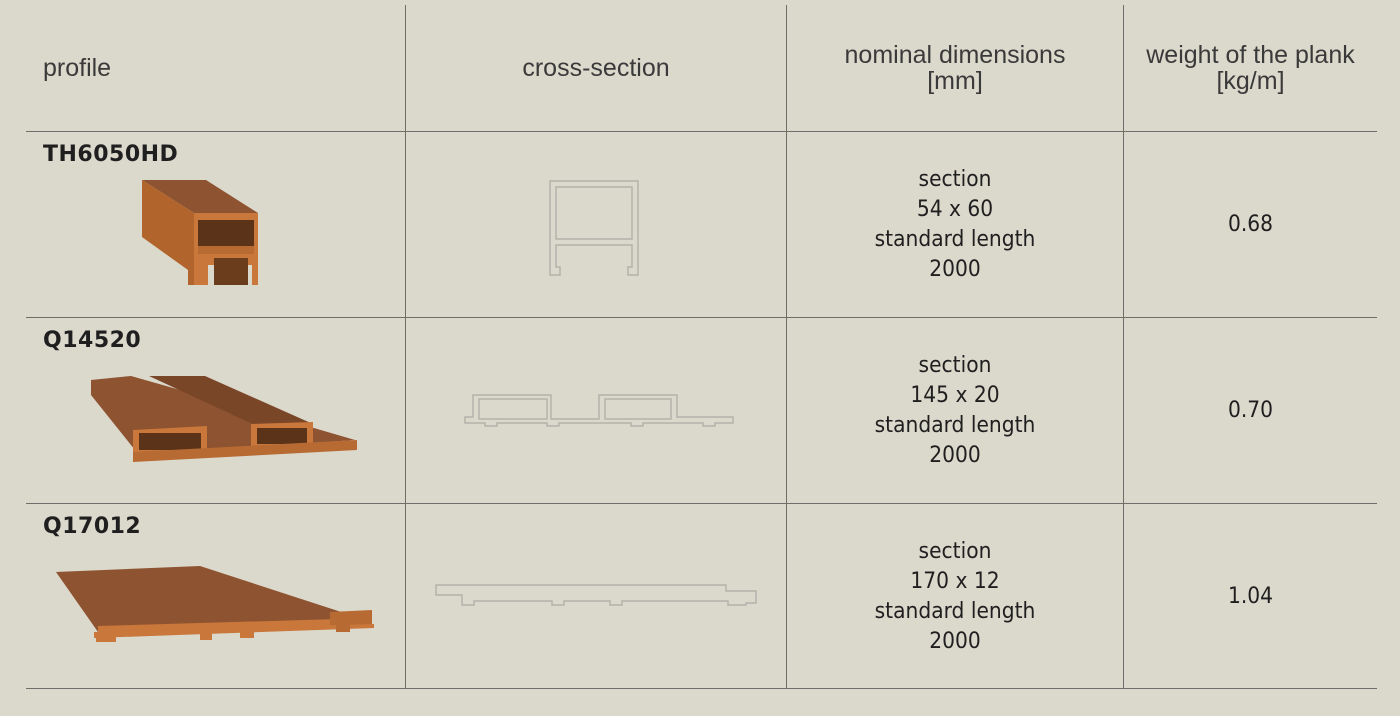 The width and height of the screenshot is (1400, 716). Describe the element at coordinates (224, 419) in the screenshot. I see `q14520-profile-image` at that location.